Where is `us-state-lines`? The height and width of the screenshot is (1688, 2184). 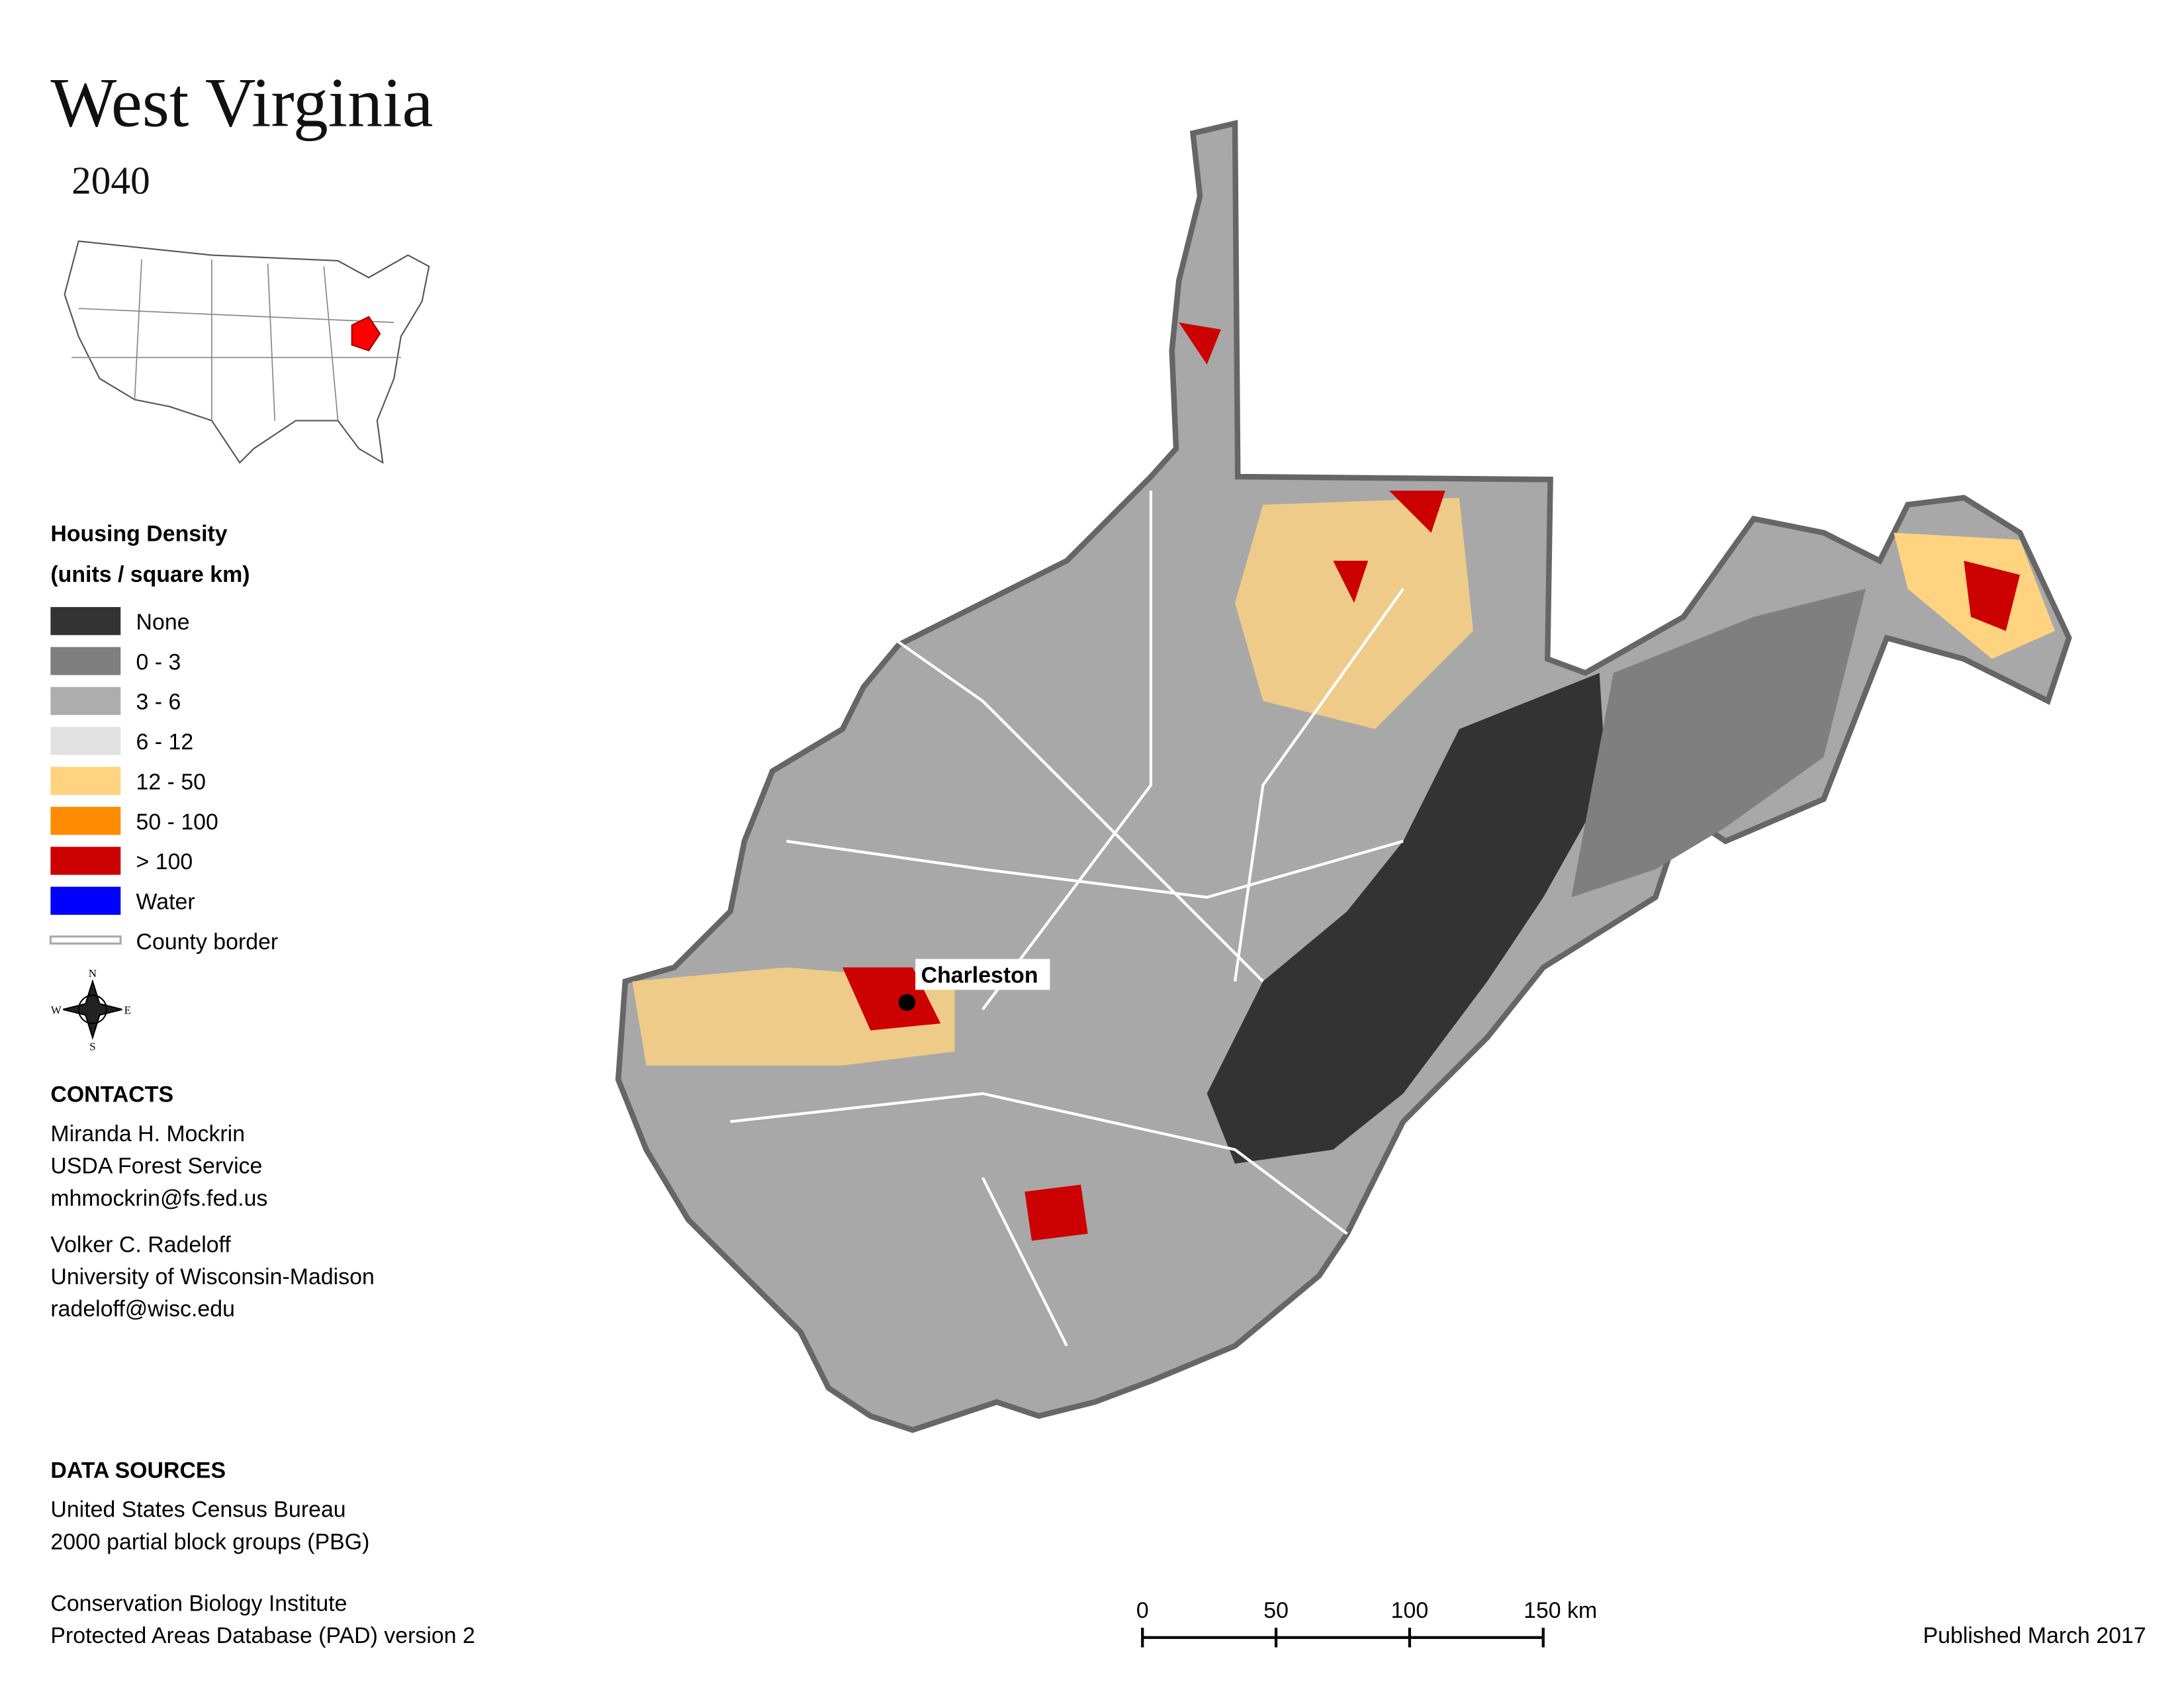 us-state-lines is located at coordinates (236, 340).